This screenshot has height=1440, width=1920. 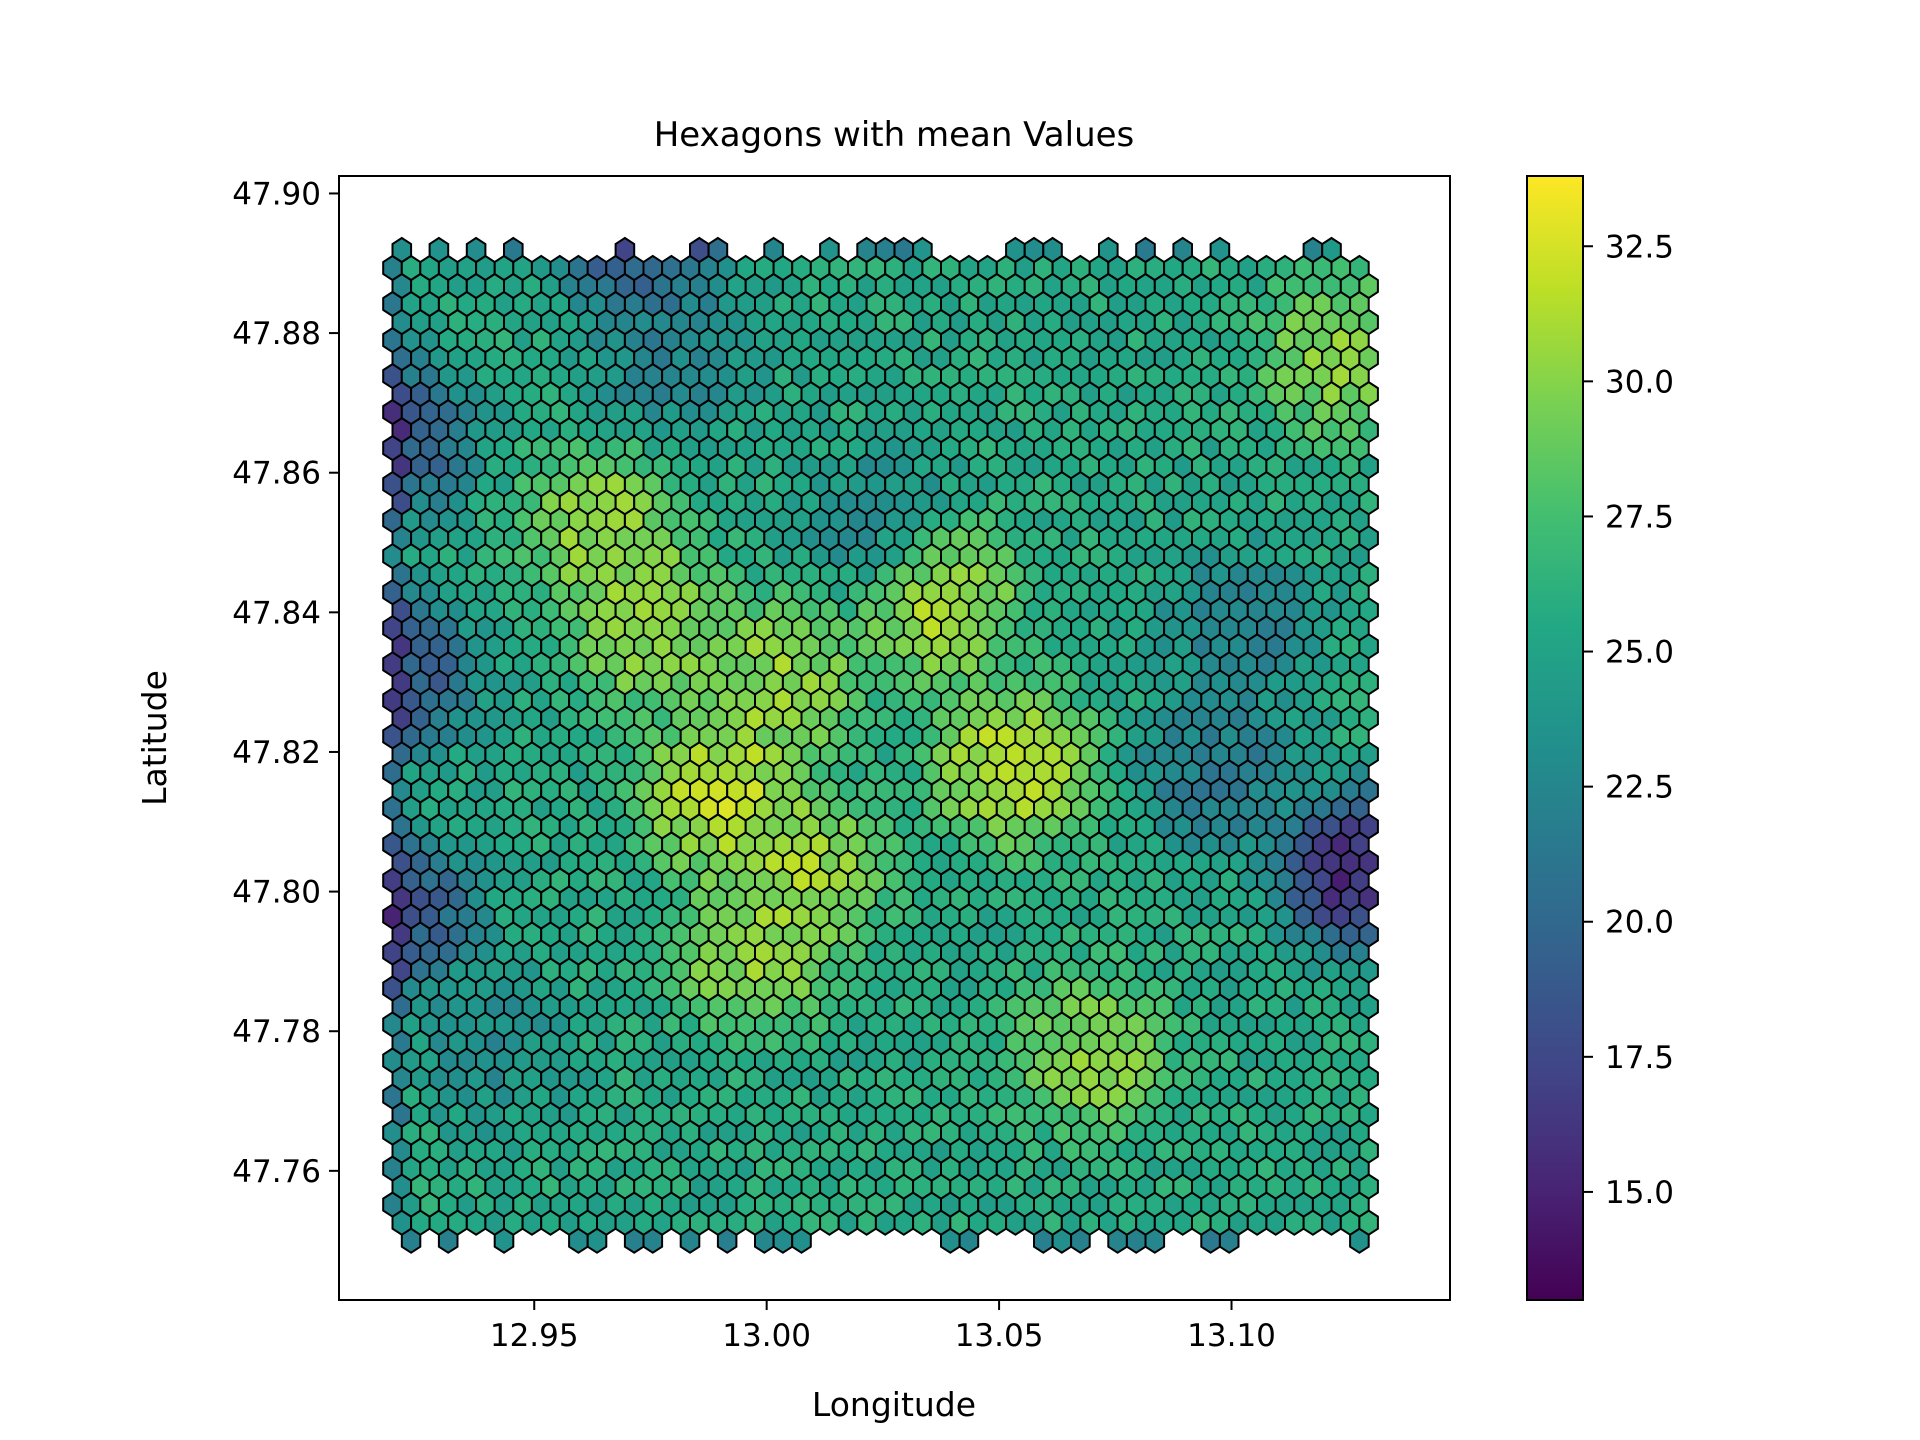 I want to click on colorbar-tick-label: 17.5, so click(x=1639, y=1058).